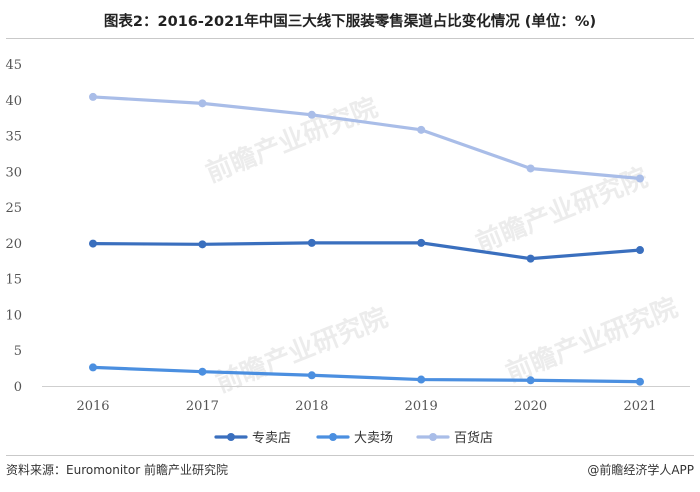 The height and width of the screenshot is (492, 700). Describe the element at coordinates (530, 406) in the screenshot. I see `x-tick-label: 2020` at that location.